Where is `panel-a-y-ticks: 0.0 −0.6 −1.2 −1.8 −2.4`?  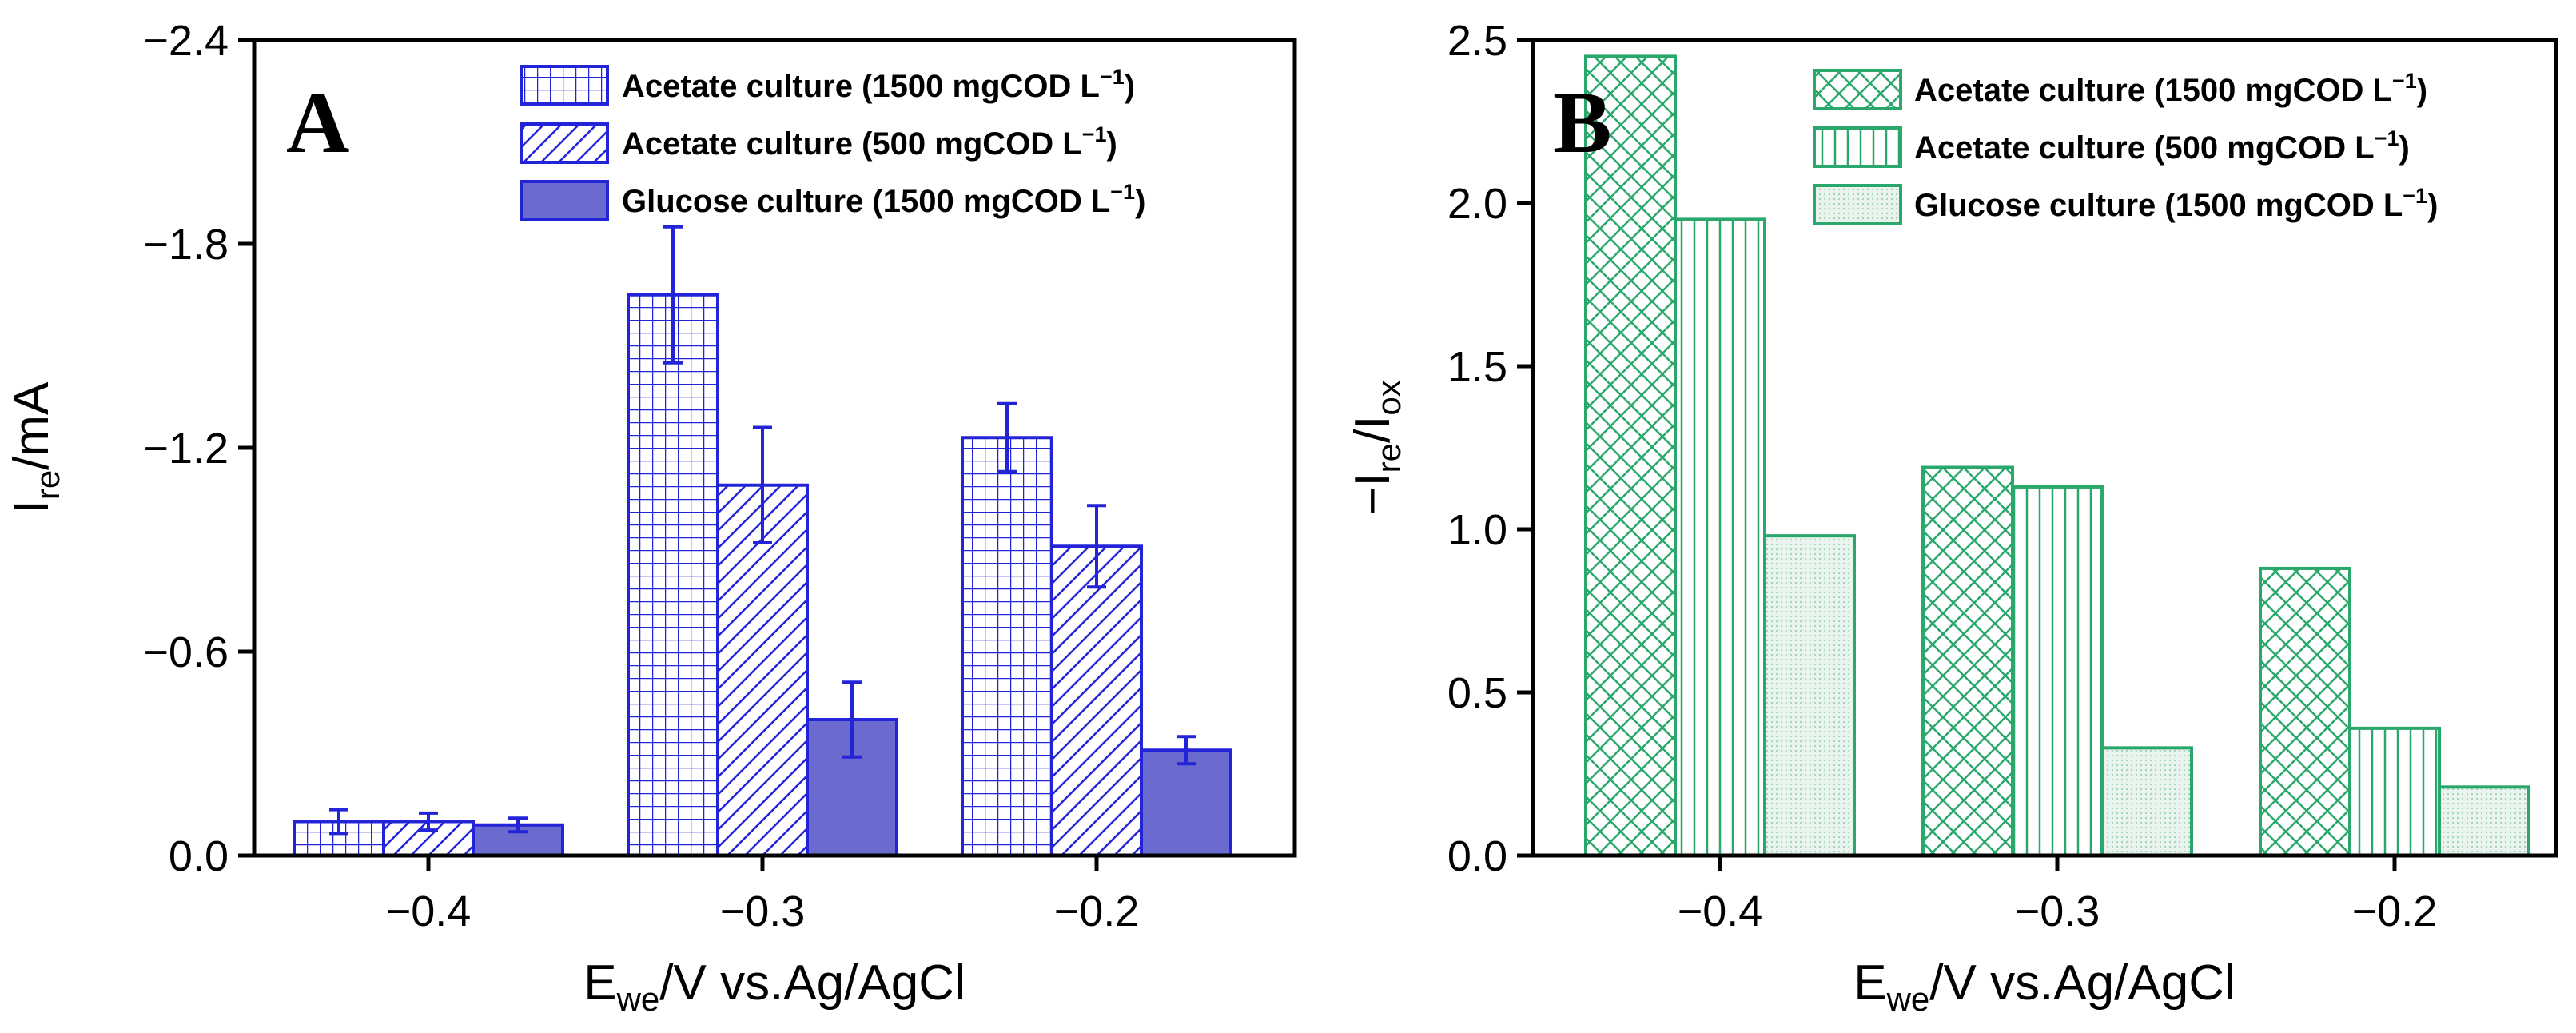 panel-a-y-ticks: 0.0 −0.6 −1.2 −1.8 −2.4 is located at coordinates (198, 449).